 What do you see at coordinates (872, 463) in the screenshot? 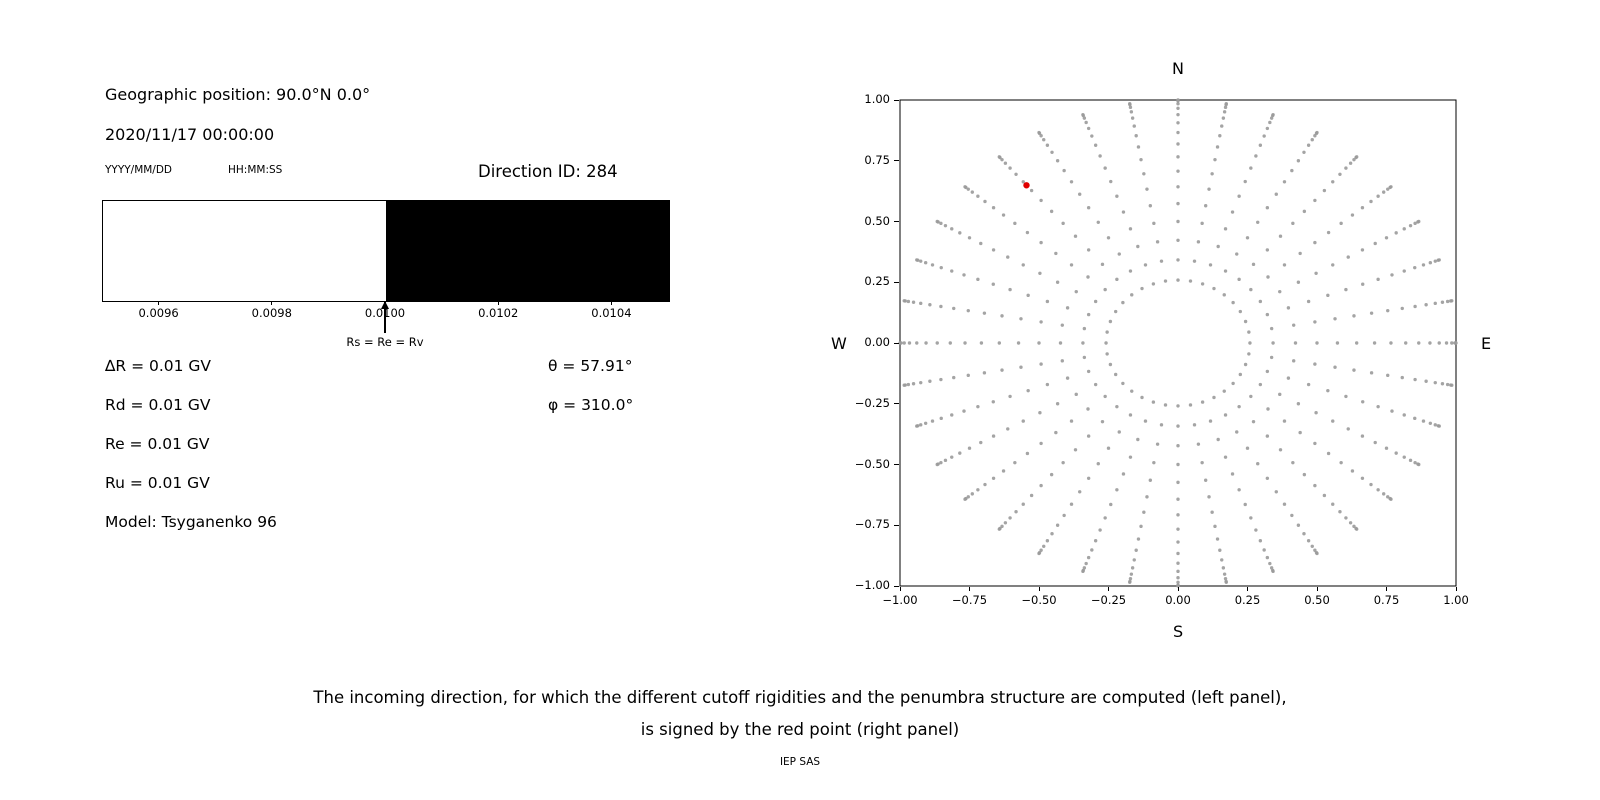
I see `y-axis-tick-label: −0.50` at bounding box center [872, 463].